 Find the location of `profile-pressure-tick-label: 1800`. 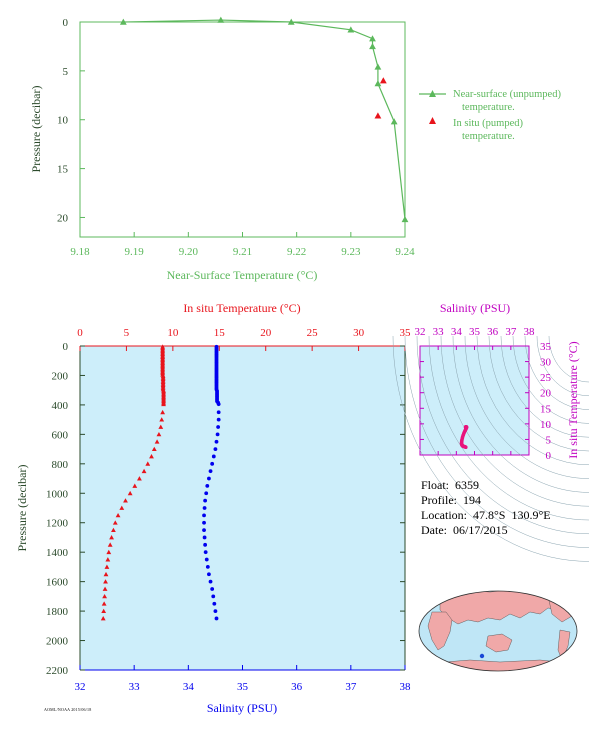

profile-pressure-tick-label: 1800 is located at coordinates (57, 612).